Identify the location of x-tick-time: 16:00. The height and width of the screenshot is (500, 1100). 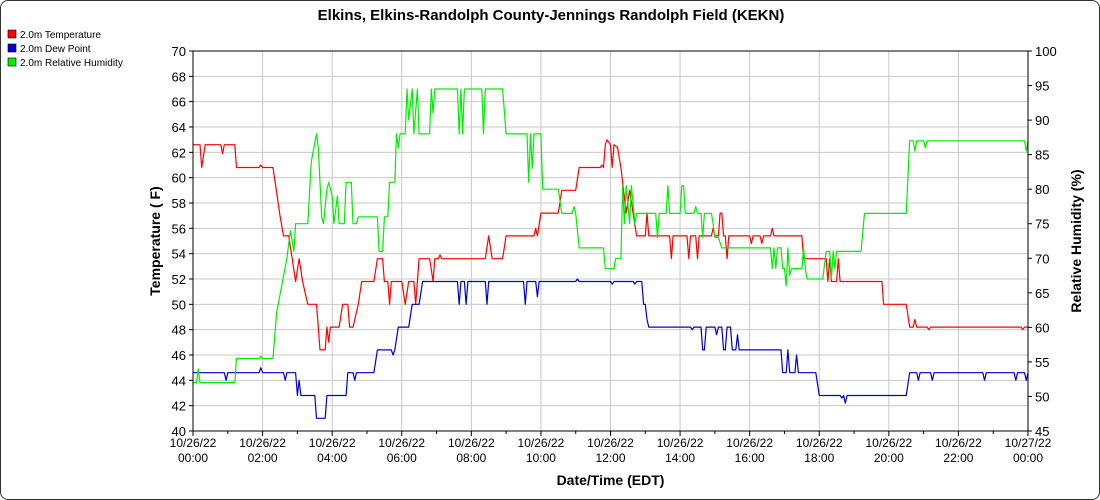
(750, 458).